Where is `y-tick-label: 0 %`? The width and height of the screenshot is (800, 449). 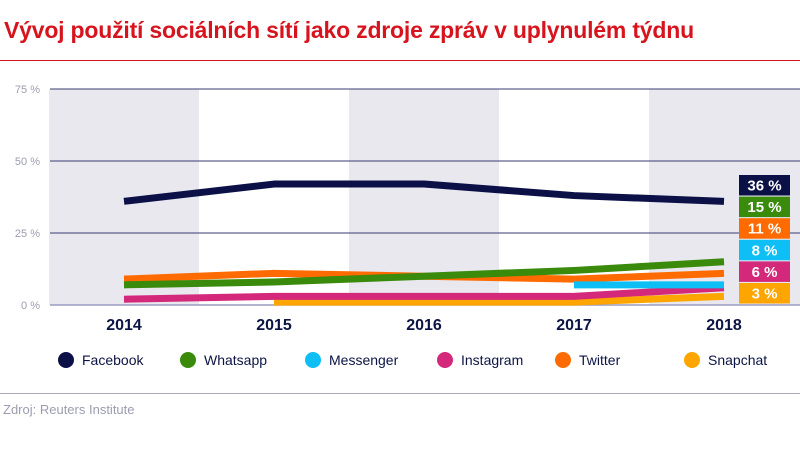
y-tick-label: 0 % is located at coordinates (30, 306).